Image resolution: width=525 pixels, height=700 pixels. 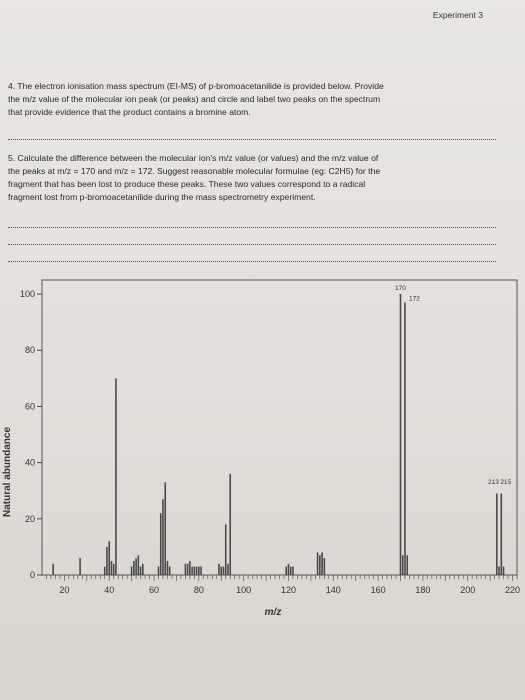 What do you see at coordinates (457, 15) in the screenshot?
I see `experiment-label: Experiment 3` at bounding box center [457, 15].